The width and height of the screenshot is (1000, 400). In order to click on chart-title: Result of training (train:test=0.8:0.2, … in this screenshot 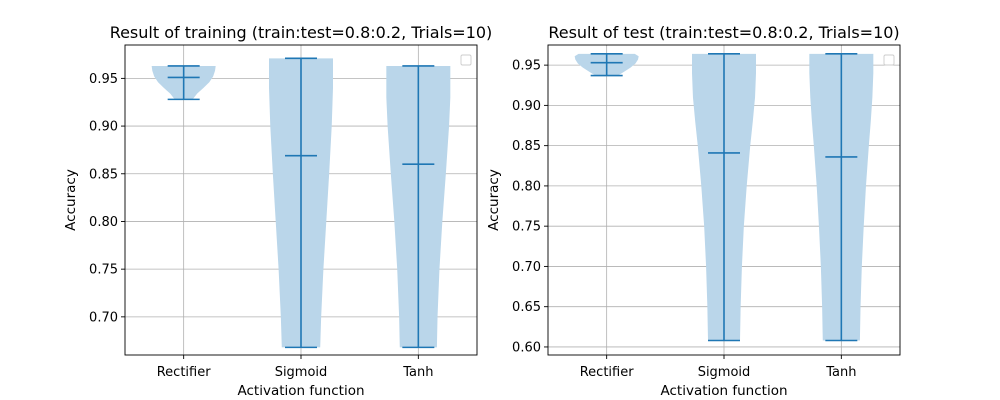, I will do `click(301, 32)`.